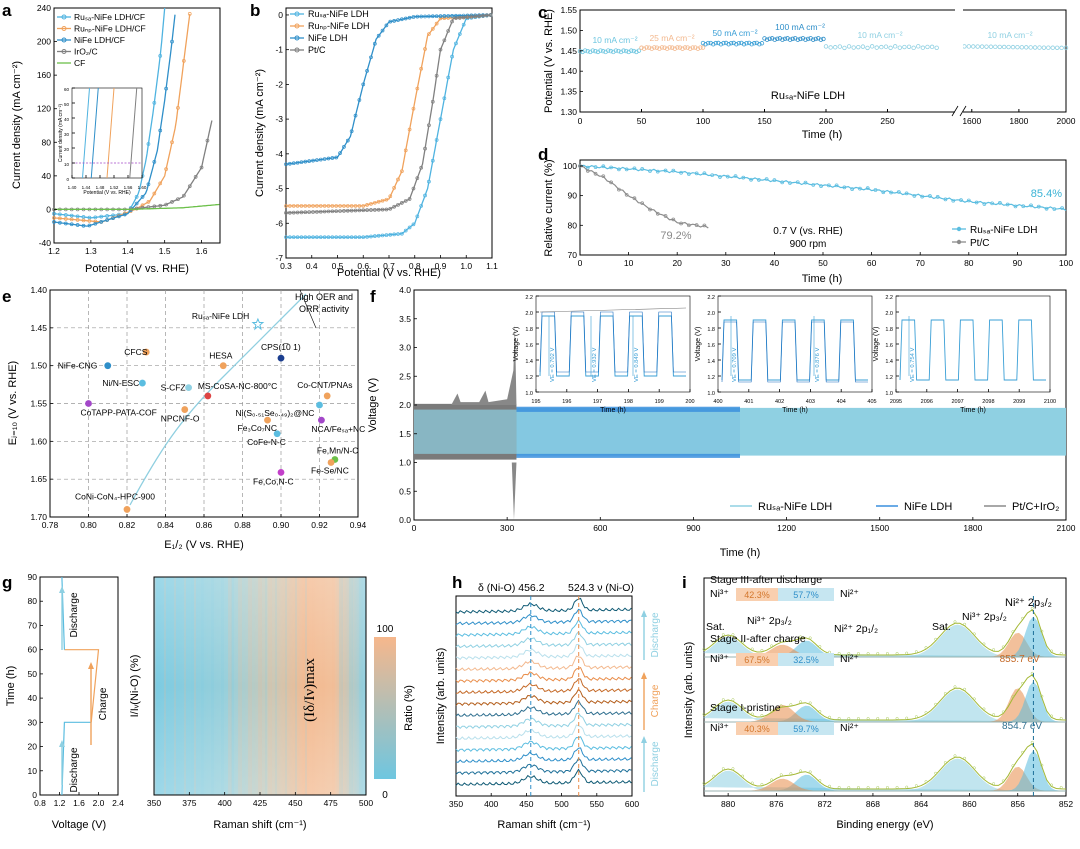 The height and width of the screenshot is (849, 1080). I want to click on colorbar-min-g: 0, so click(385, 795).